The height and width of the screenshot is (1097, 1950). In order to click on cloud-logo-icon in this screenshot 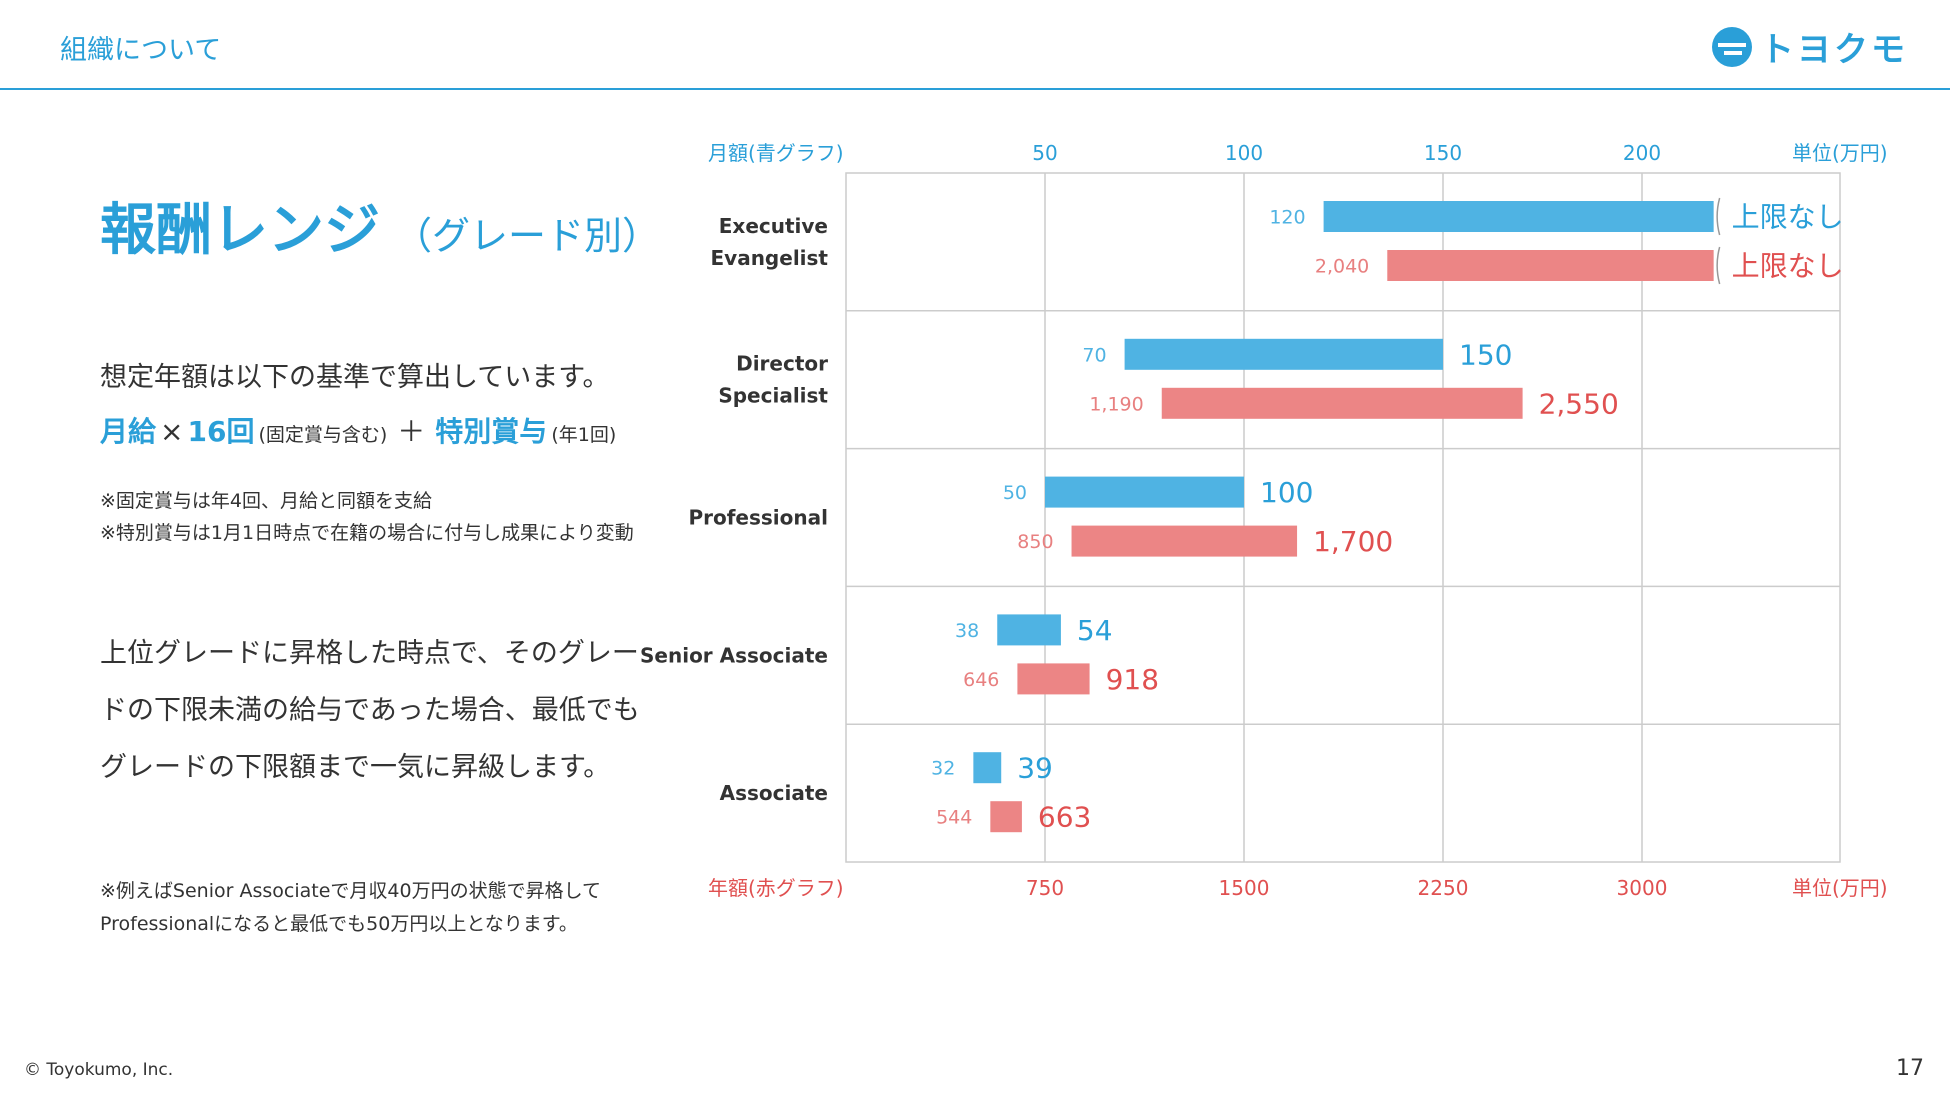, I will do `click(1732, 46)`.